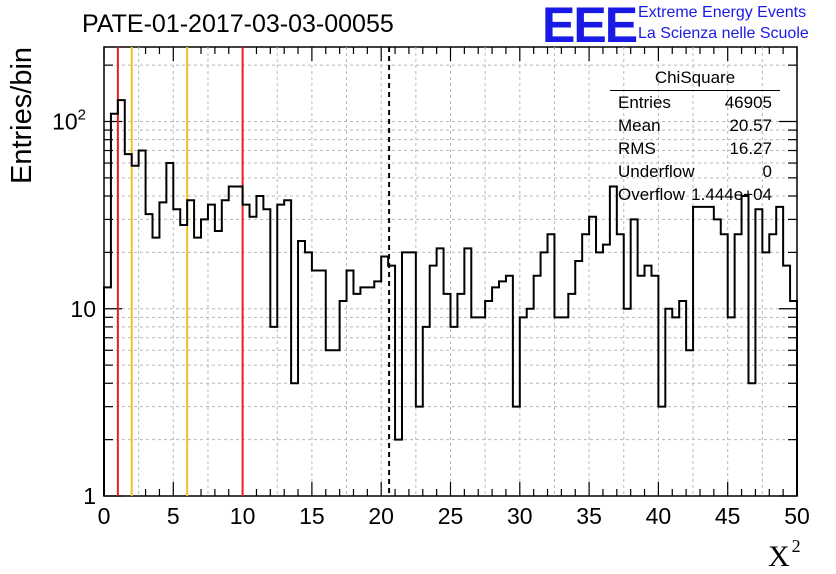  What do you see at coordinates (520, 516) in the screenshot?
I see `x-tick-label: 30` at bounding box center [520, 516].